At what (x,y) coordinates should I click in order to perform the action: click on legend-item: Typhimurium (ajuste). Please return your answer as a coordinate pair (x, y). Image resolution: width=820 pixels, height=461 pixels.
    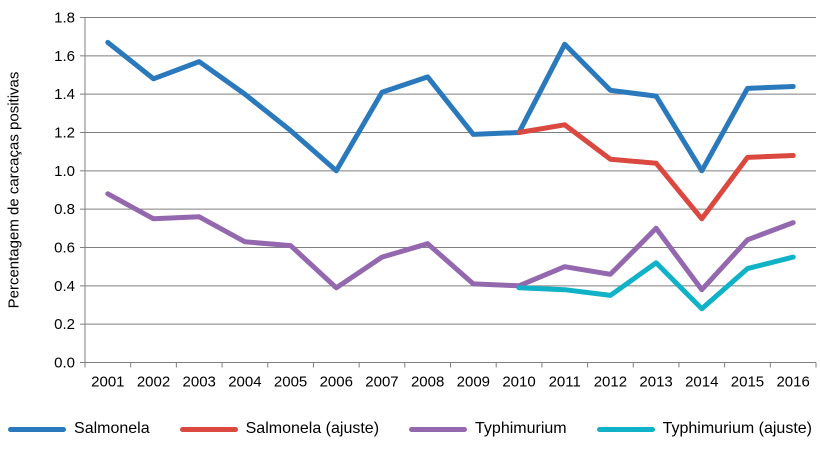
    Looking at the image, I should click on (704, 429).